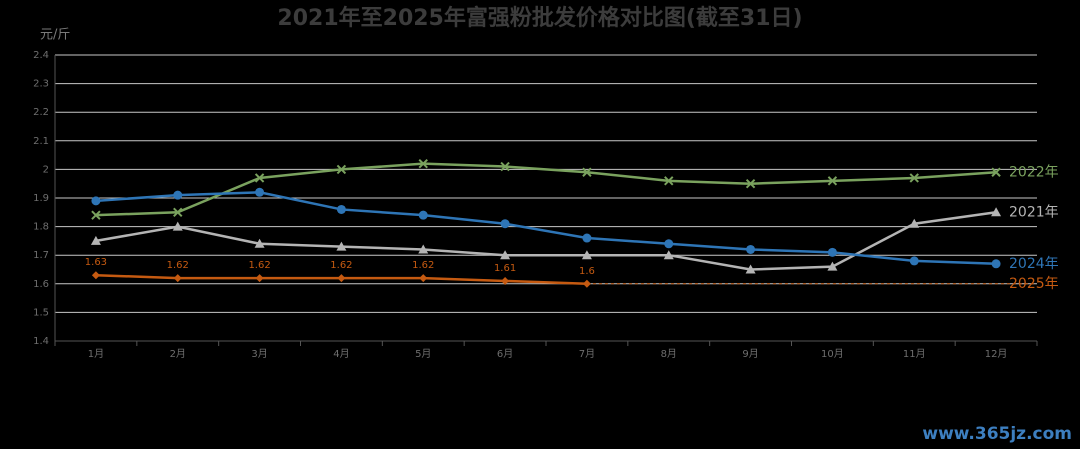  Describe the element at coordinates (46, 169) in the screenshot. I see `y-tick-label: 2` at that location.